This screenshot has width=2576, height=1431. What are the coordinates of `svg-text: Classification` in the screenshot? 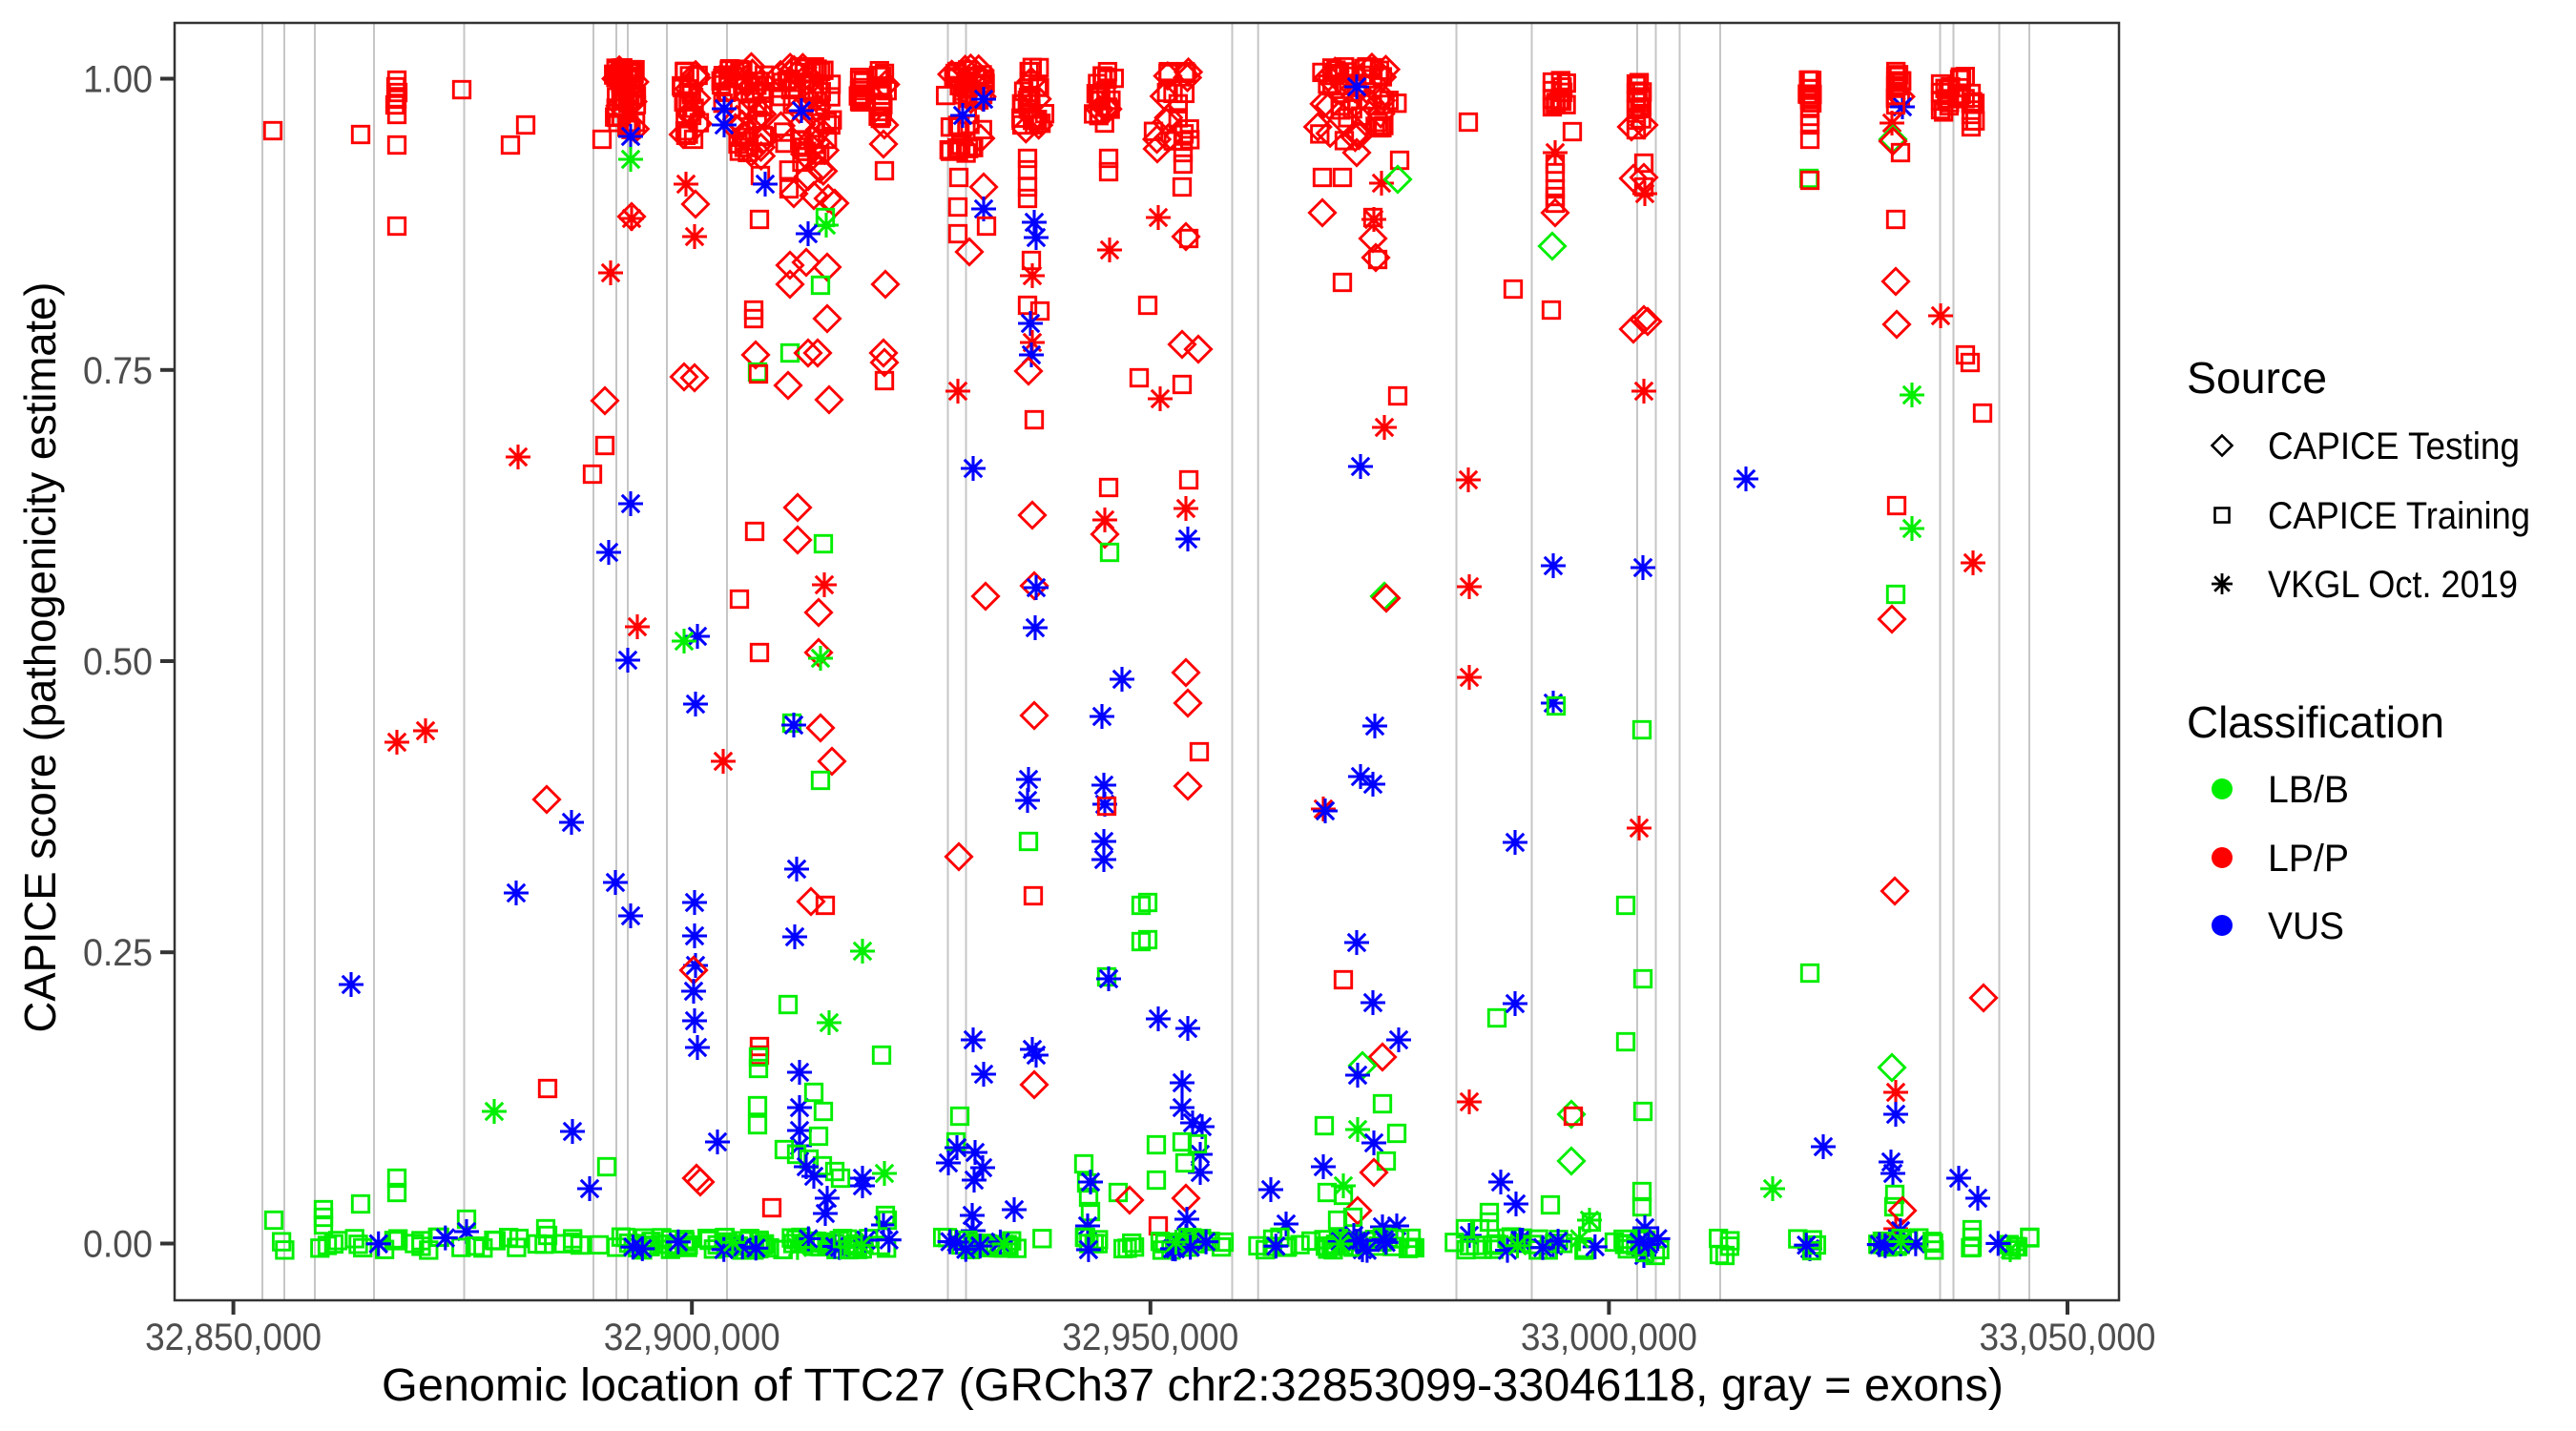 It's located at (2315, 722).